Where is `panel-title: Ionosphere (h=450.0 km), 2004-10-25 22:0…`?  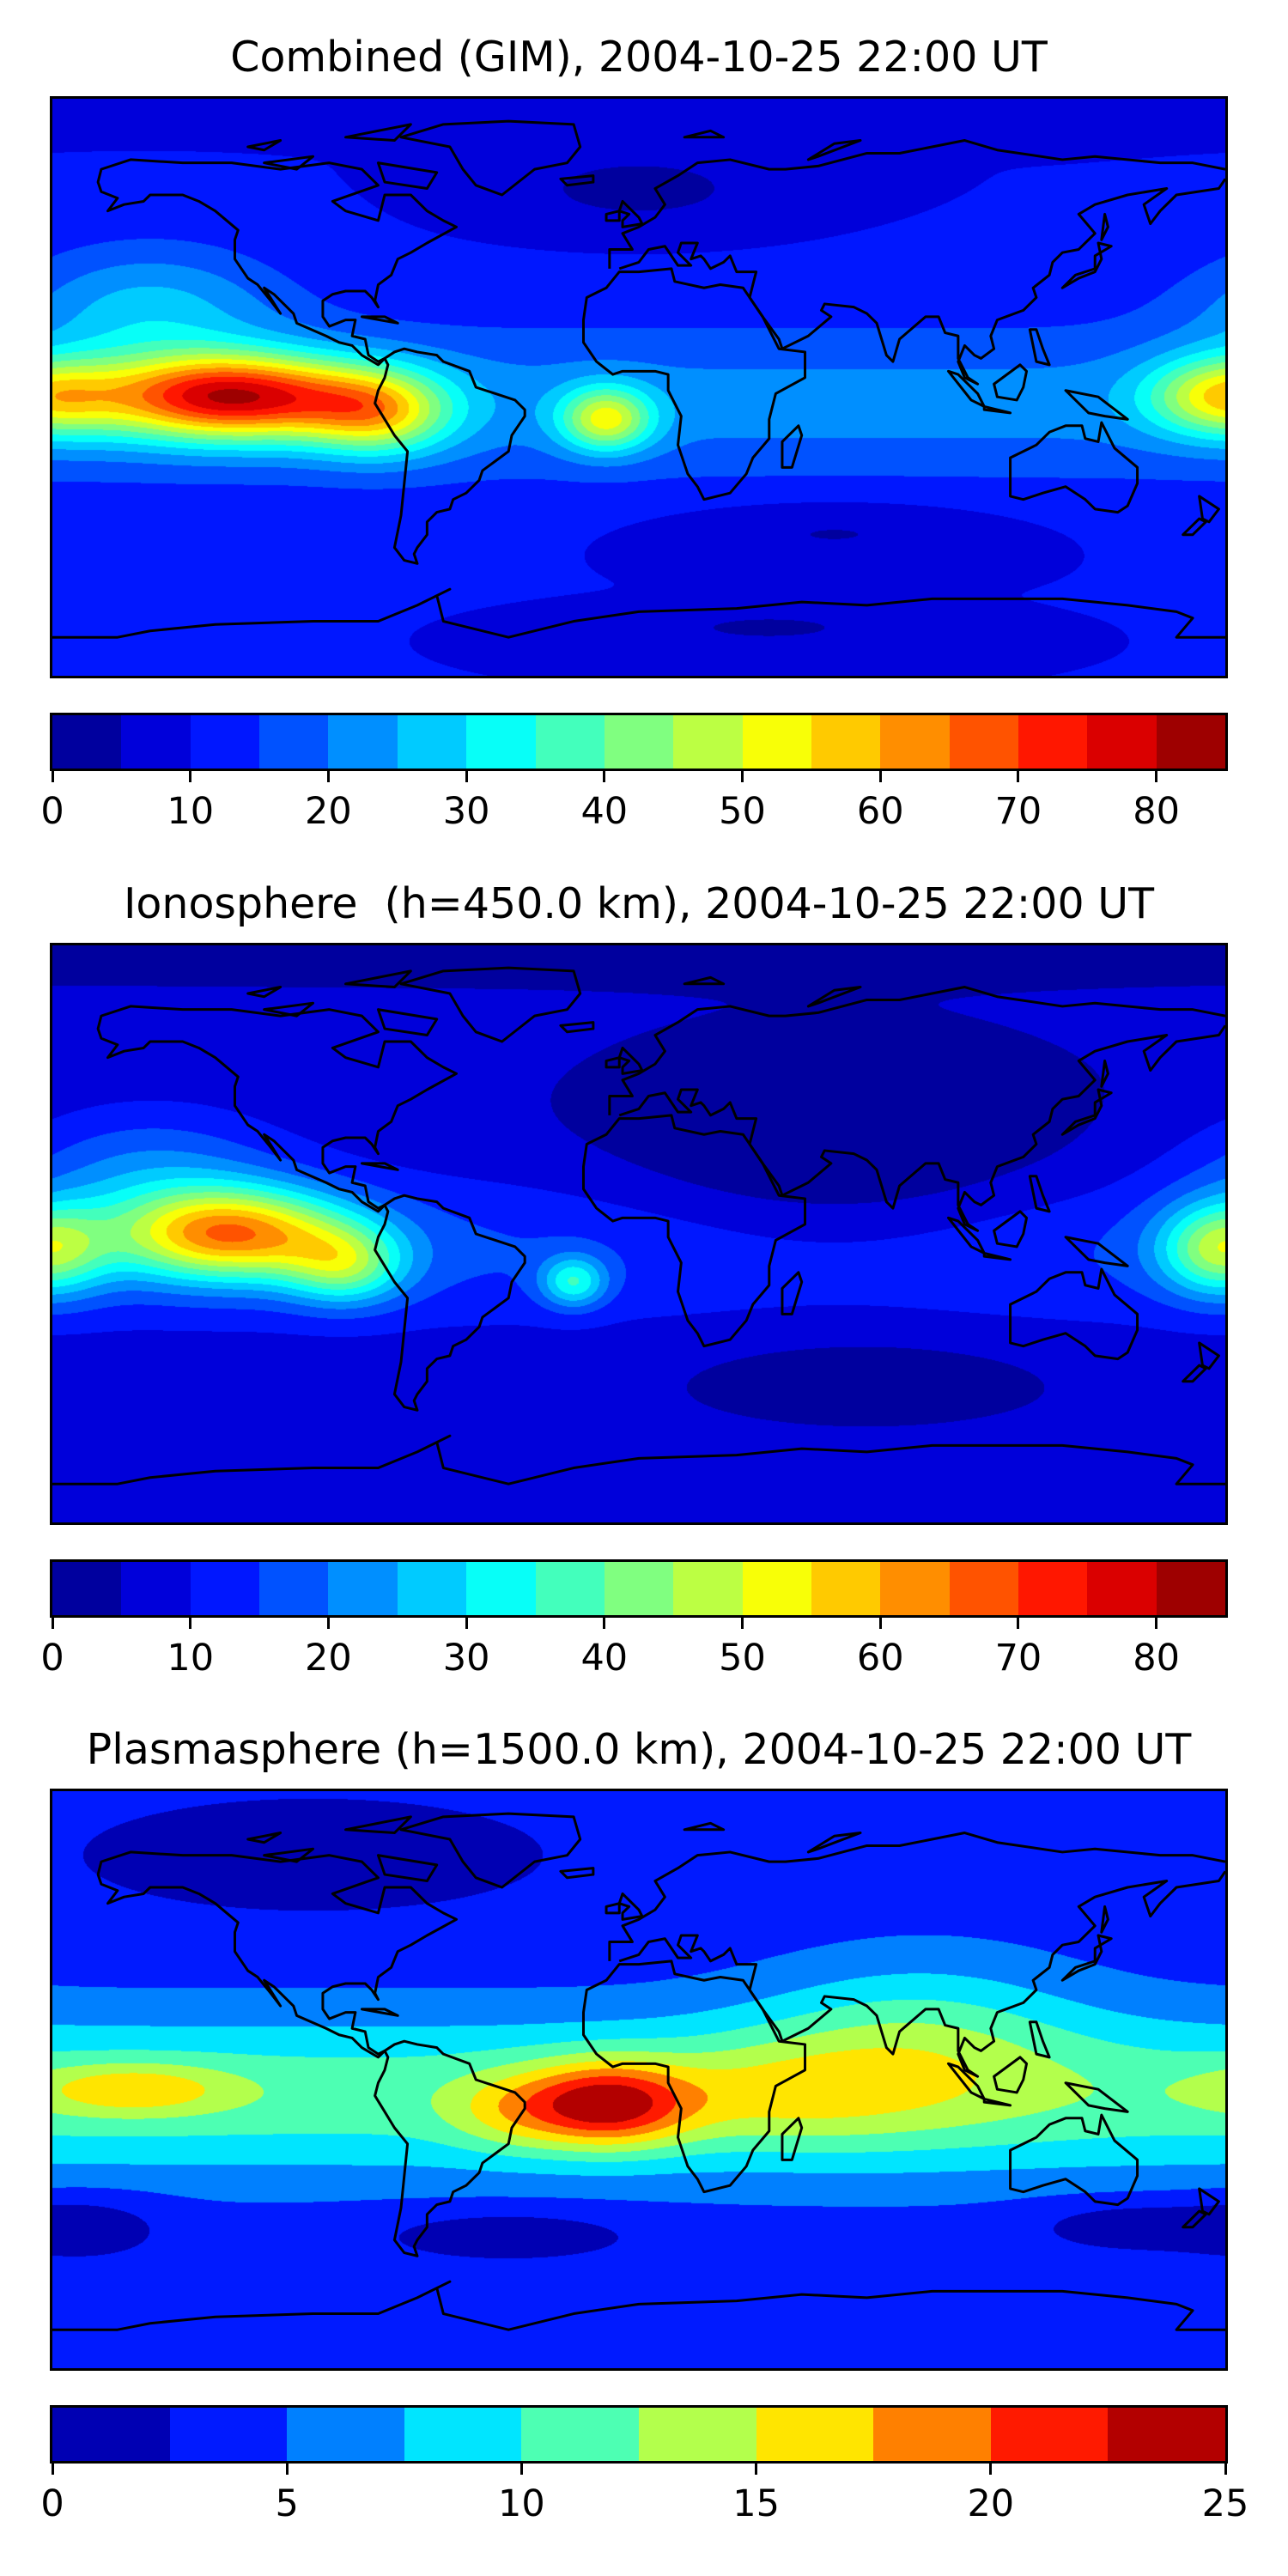 panel-title: Ionosphere (h=450.0 km), 2004-10-25 22:0… is located at coordinates (639, 903).